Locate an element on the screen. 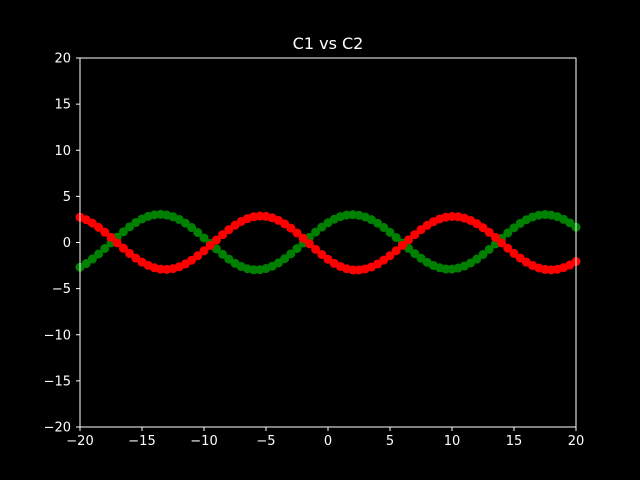  y-axis: −20 −15 −10 −5 0 5 10 15 20 is located at coordinates (62, 244).